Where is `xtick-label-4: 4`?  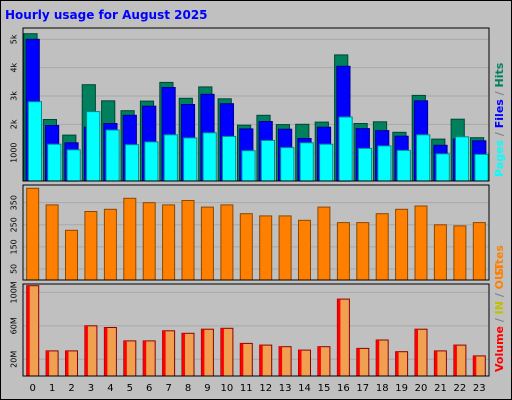 xtick-label-4: 4 is located at coordinates (110, 388).